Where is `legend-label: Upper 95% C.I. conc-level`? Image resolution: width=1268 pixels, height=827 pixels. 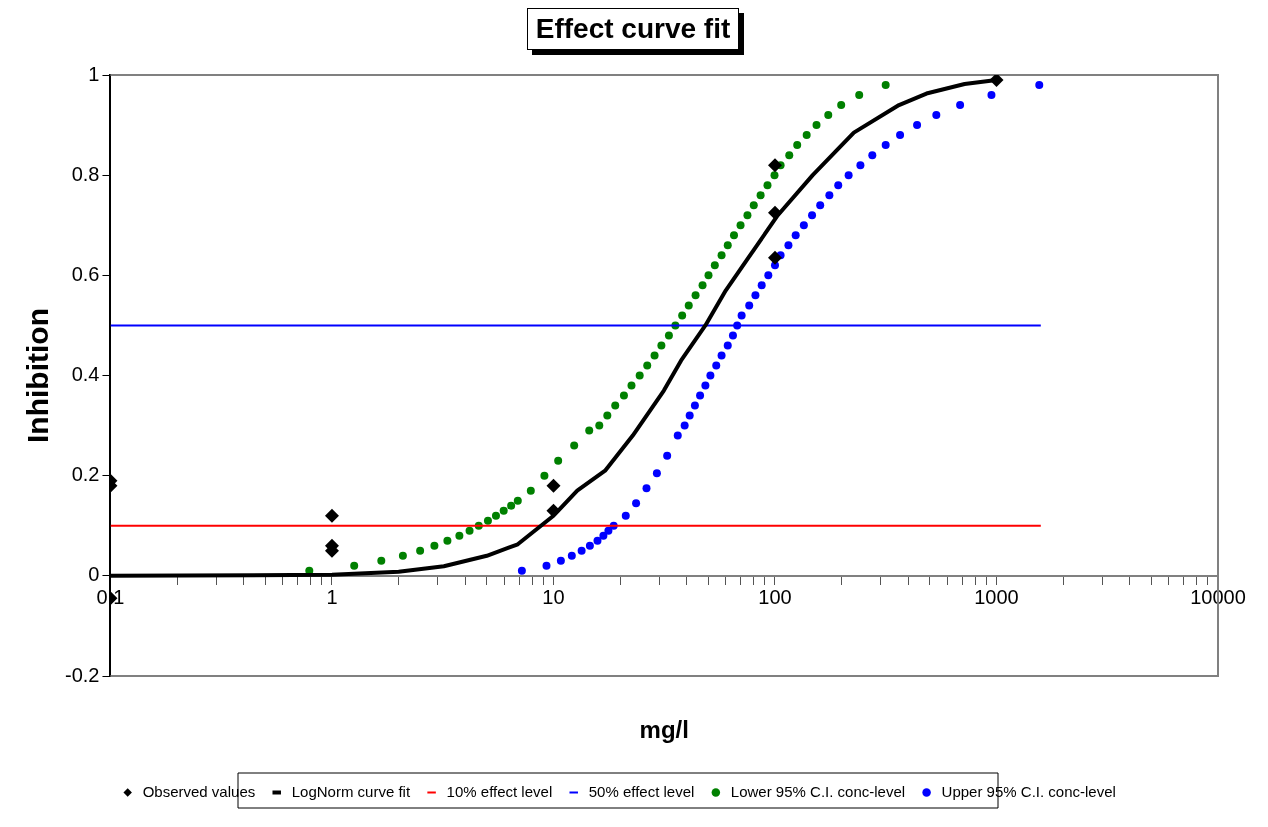
legend-label: Upper 95% C.I. conc-level is located at coordinates (1028, 791).